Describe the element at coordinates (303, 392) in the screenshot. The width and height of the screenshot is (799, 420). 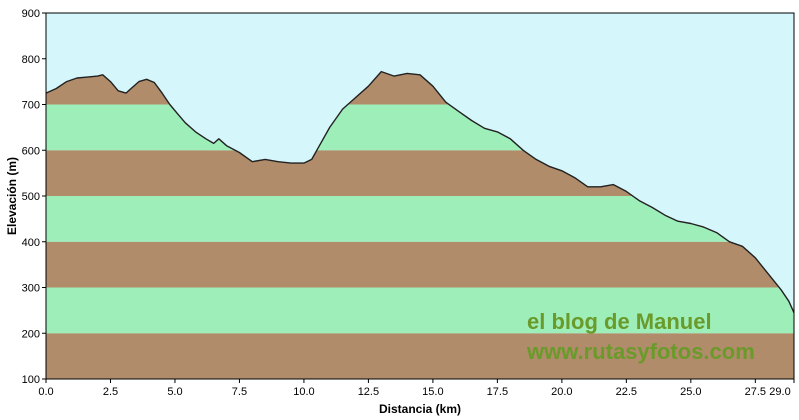
I see `x-tick-label: 10.0` at that location.